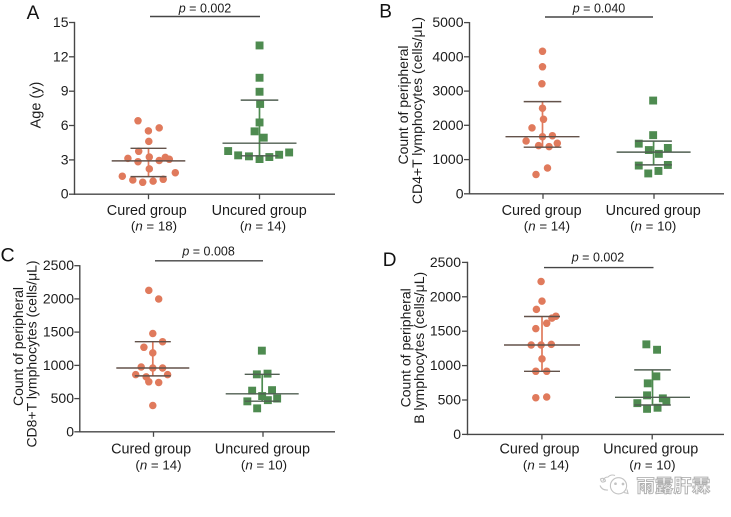  I want to click on svg-text: A, so click(33, 13).